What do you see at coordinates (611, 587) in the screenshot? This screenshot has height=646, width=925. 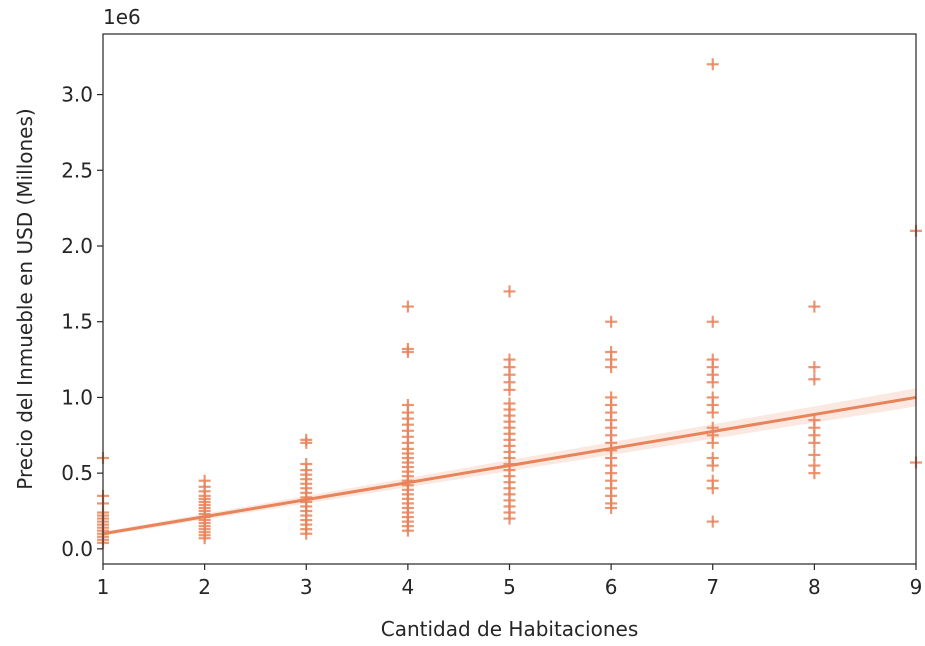 I see `x-tick-label: 6` at bounding box center [611, 587].